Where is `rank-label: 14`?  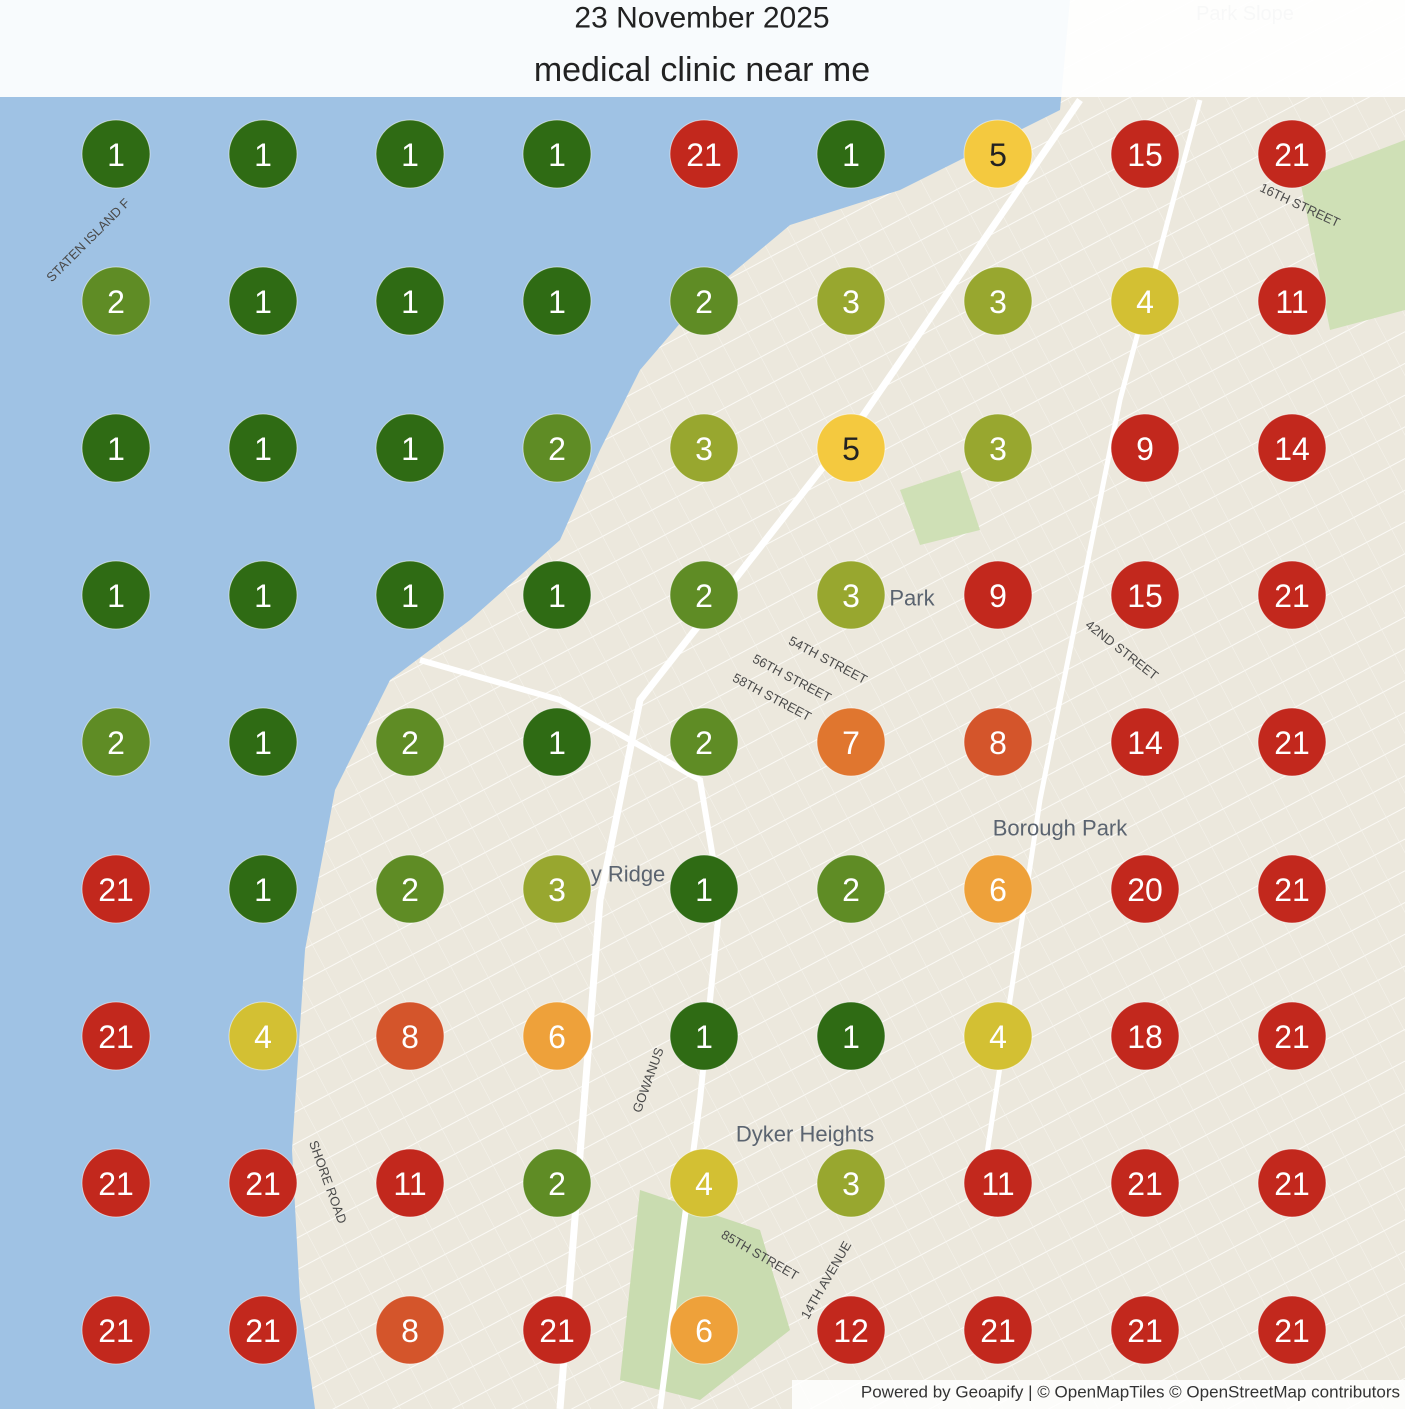
rank-label: 14 is located at coordinates (1145, 743).